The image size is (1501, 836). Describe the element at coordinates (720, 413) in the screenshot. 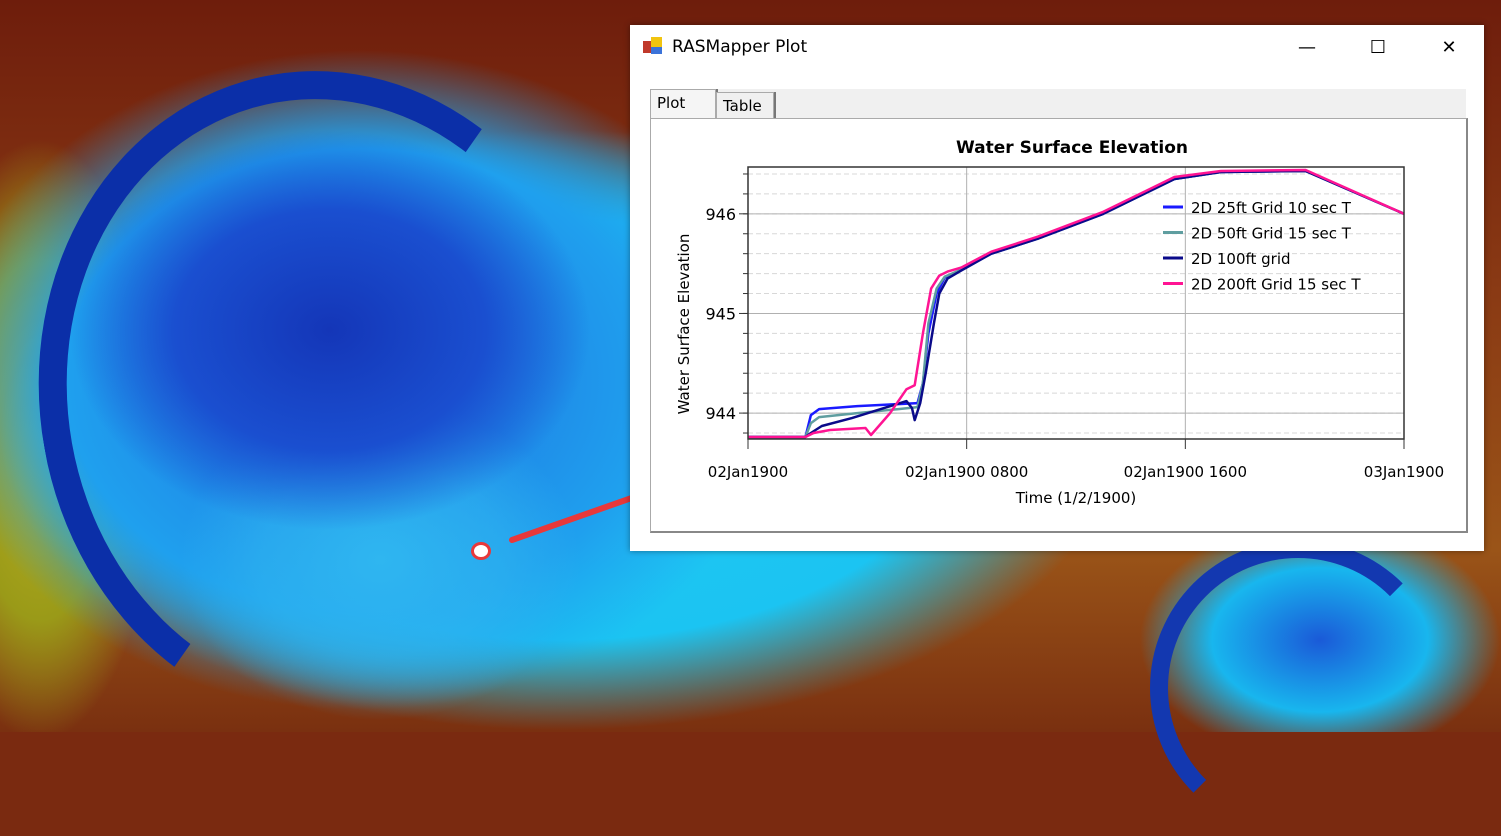

I see `y-tick-label: 944` at that location.